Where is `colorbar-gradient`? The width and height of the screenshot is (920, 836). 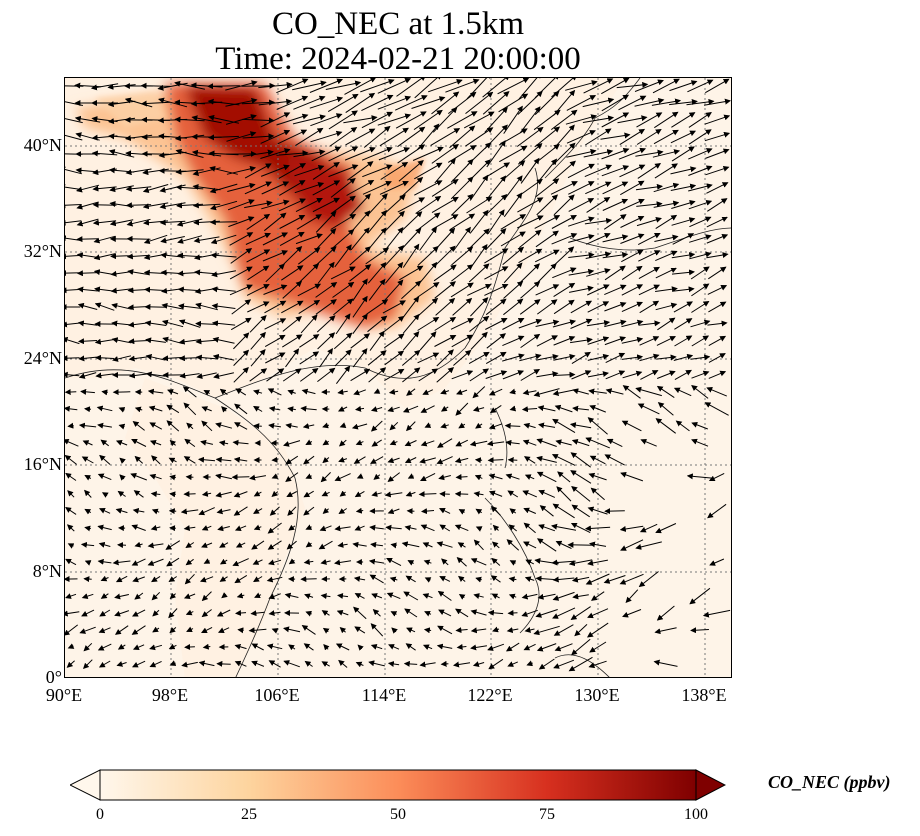
colorbar-gradient is located at coordinates (398, 785).